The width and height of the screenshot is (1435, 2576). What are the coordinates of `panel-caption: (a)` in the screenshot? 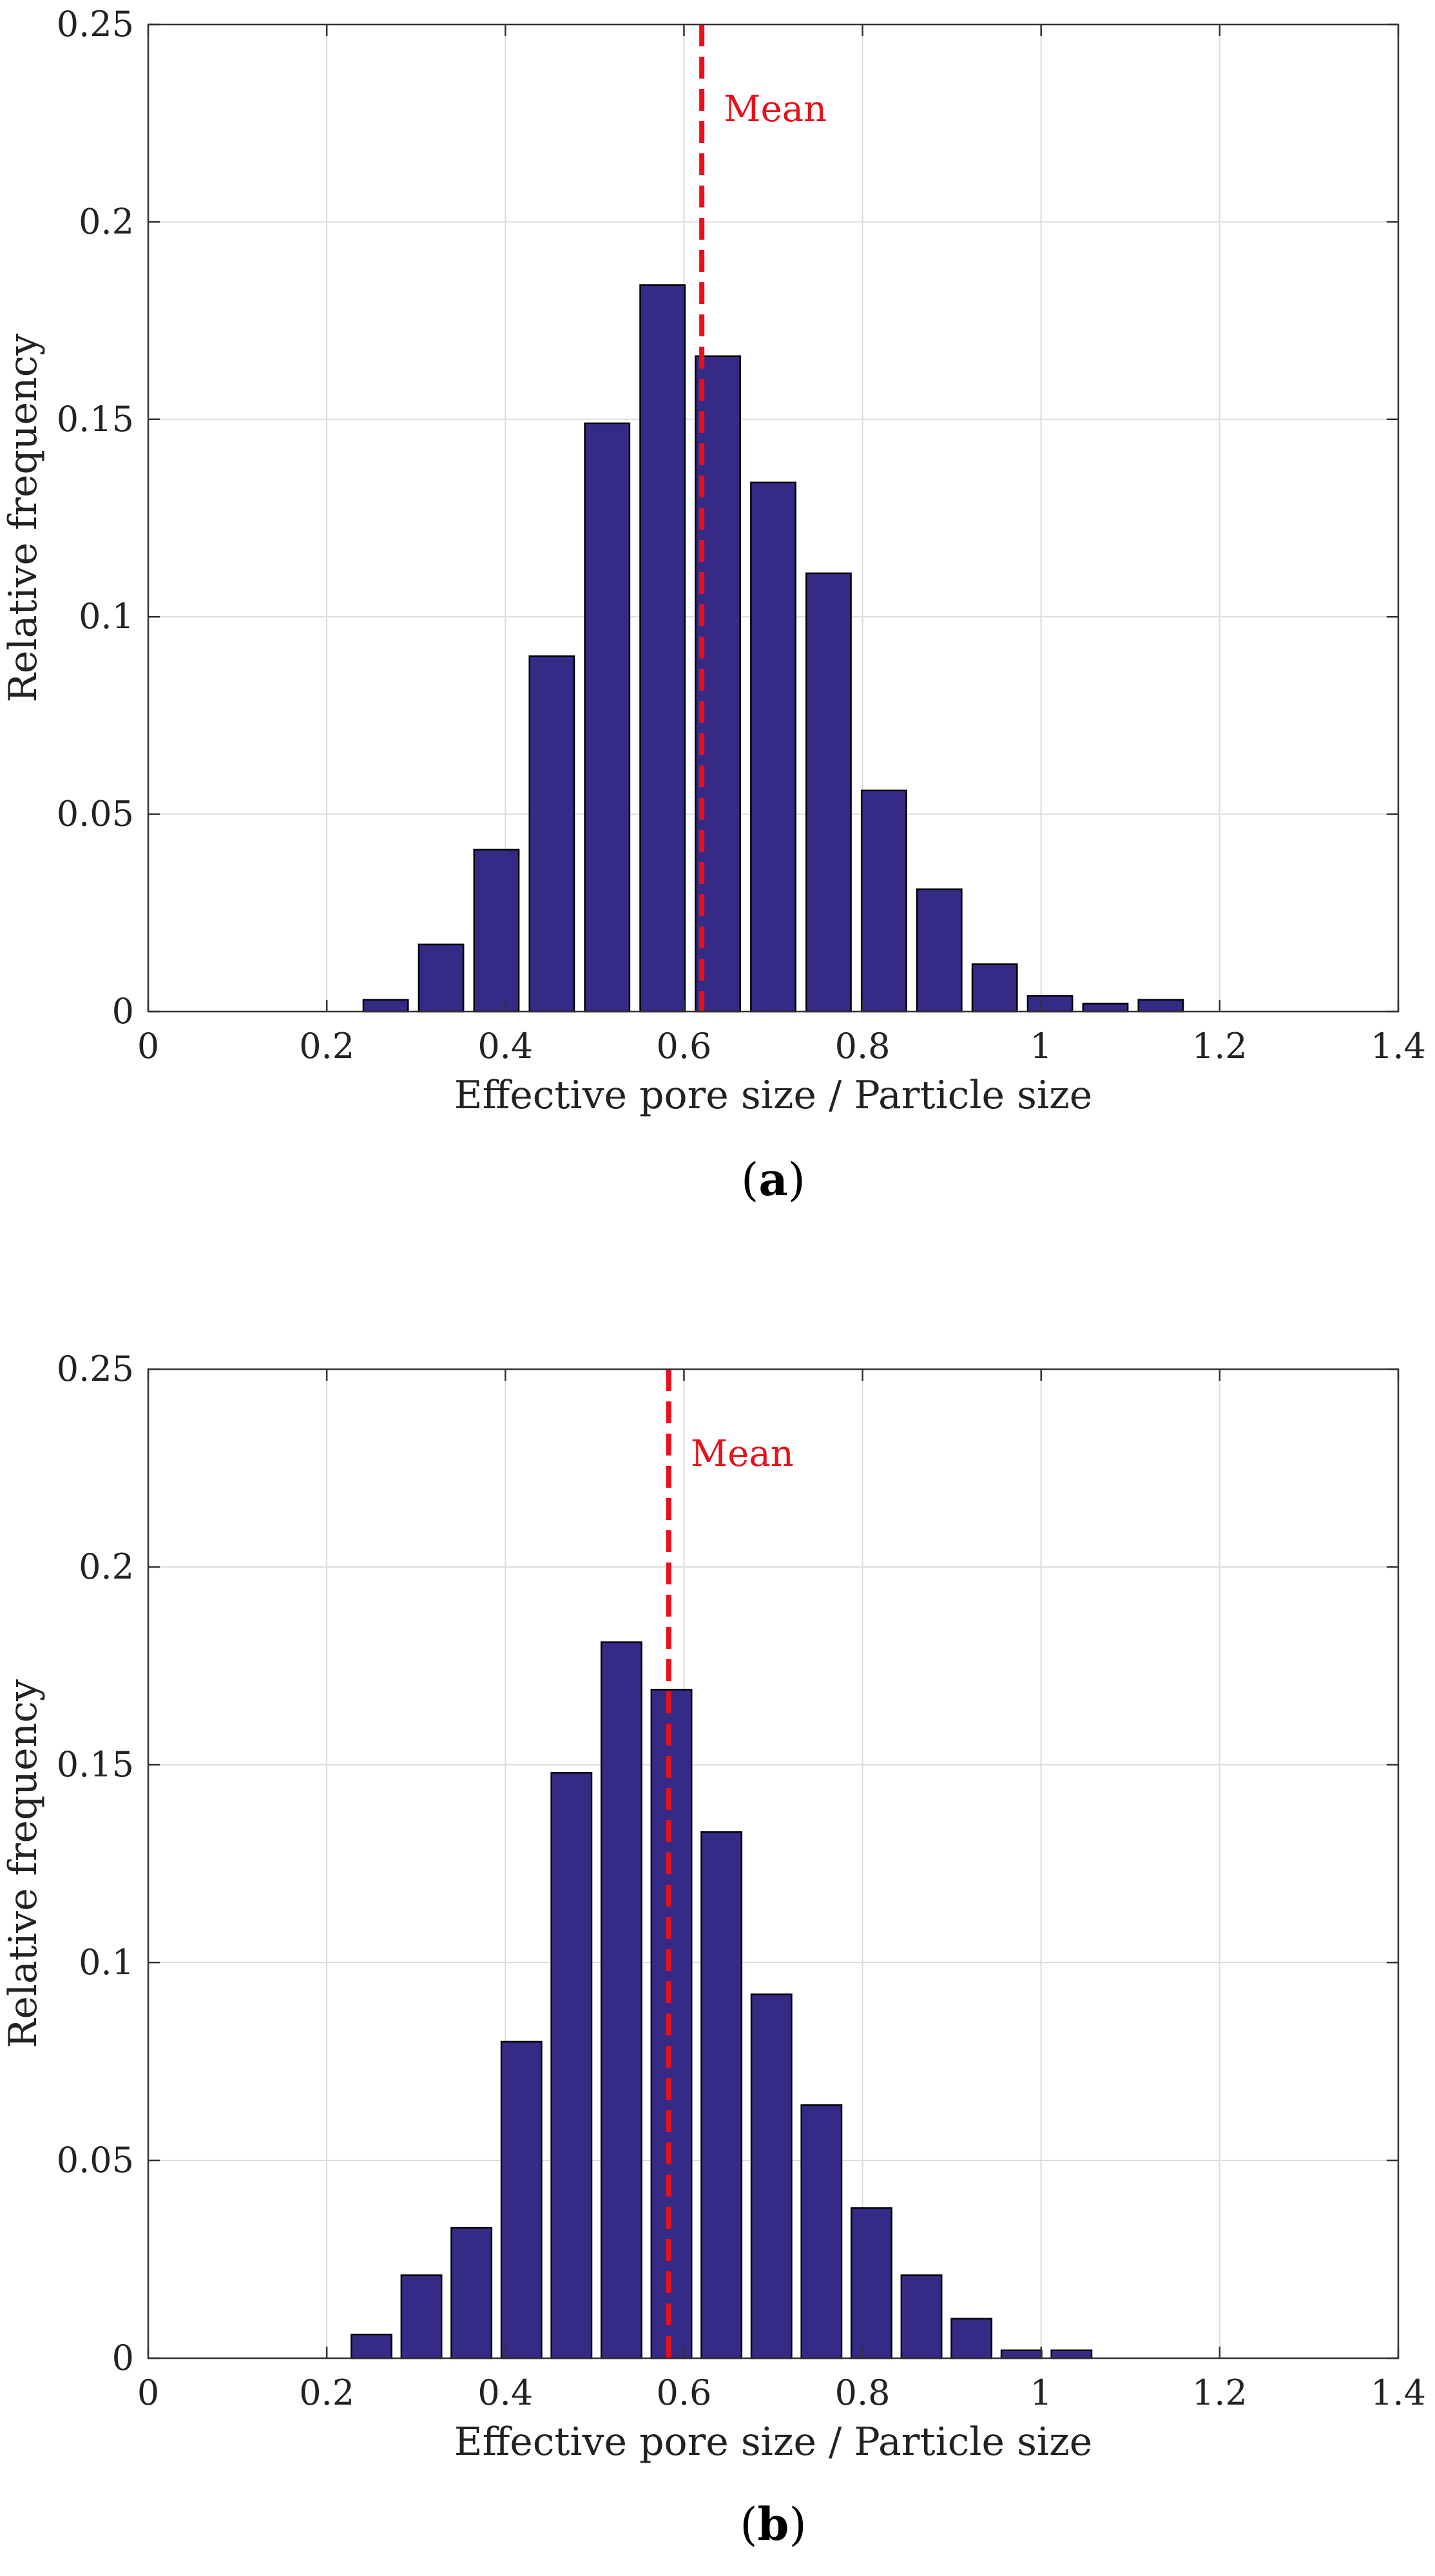 It's located at (773, 1180).